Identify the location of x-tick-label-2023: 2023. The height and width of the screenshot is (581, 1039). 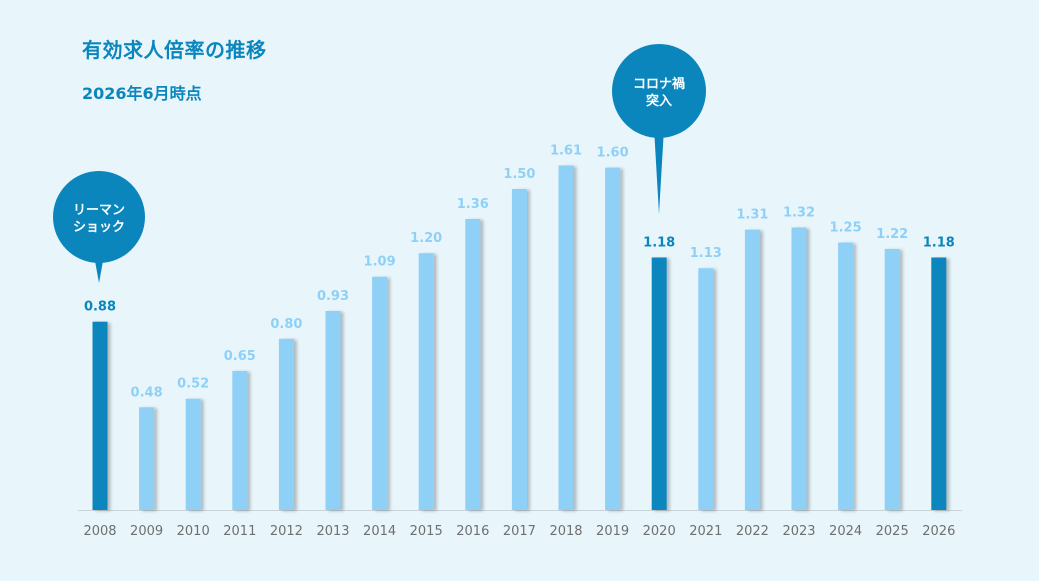
(798, 531).